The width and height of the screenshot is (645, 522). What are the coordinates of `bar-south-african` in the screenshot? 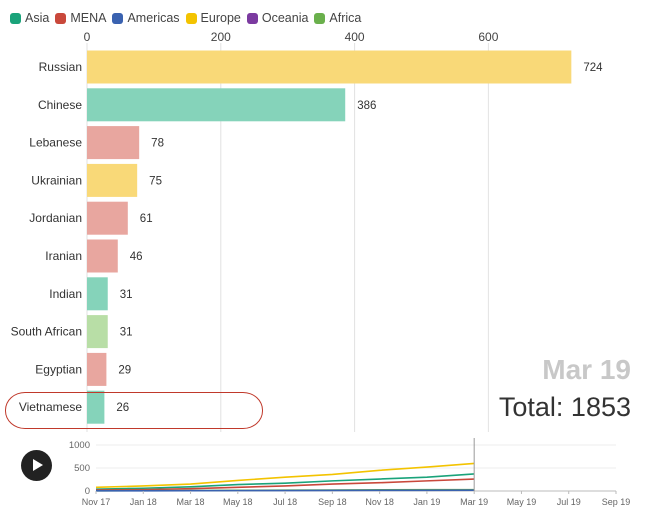 It's located at (97, 332).